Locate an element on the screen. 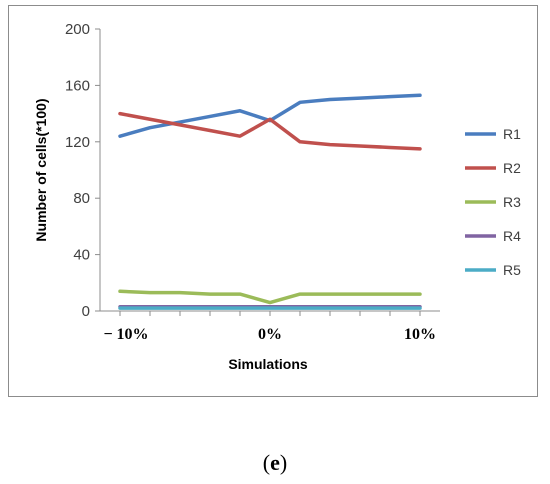 The width and height of the screenshot is (550, 484). x-tick-label: − 10% is located at coordinates (125, 334).